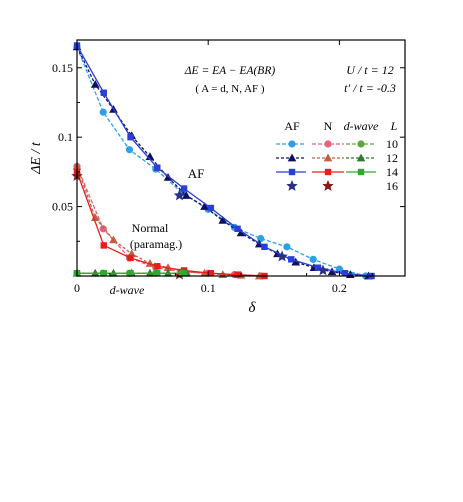 The width and height of the screenshot is (463, 502). What do you see at coordinates (196, 173) in the screenshot?
I see `label-af: AF` at bounding box center [196, 173].